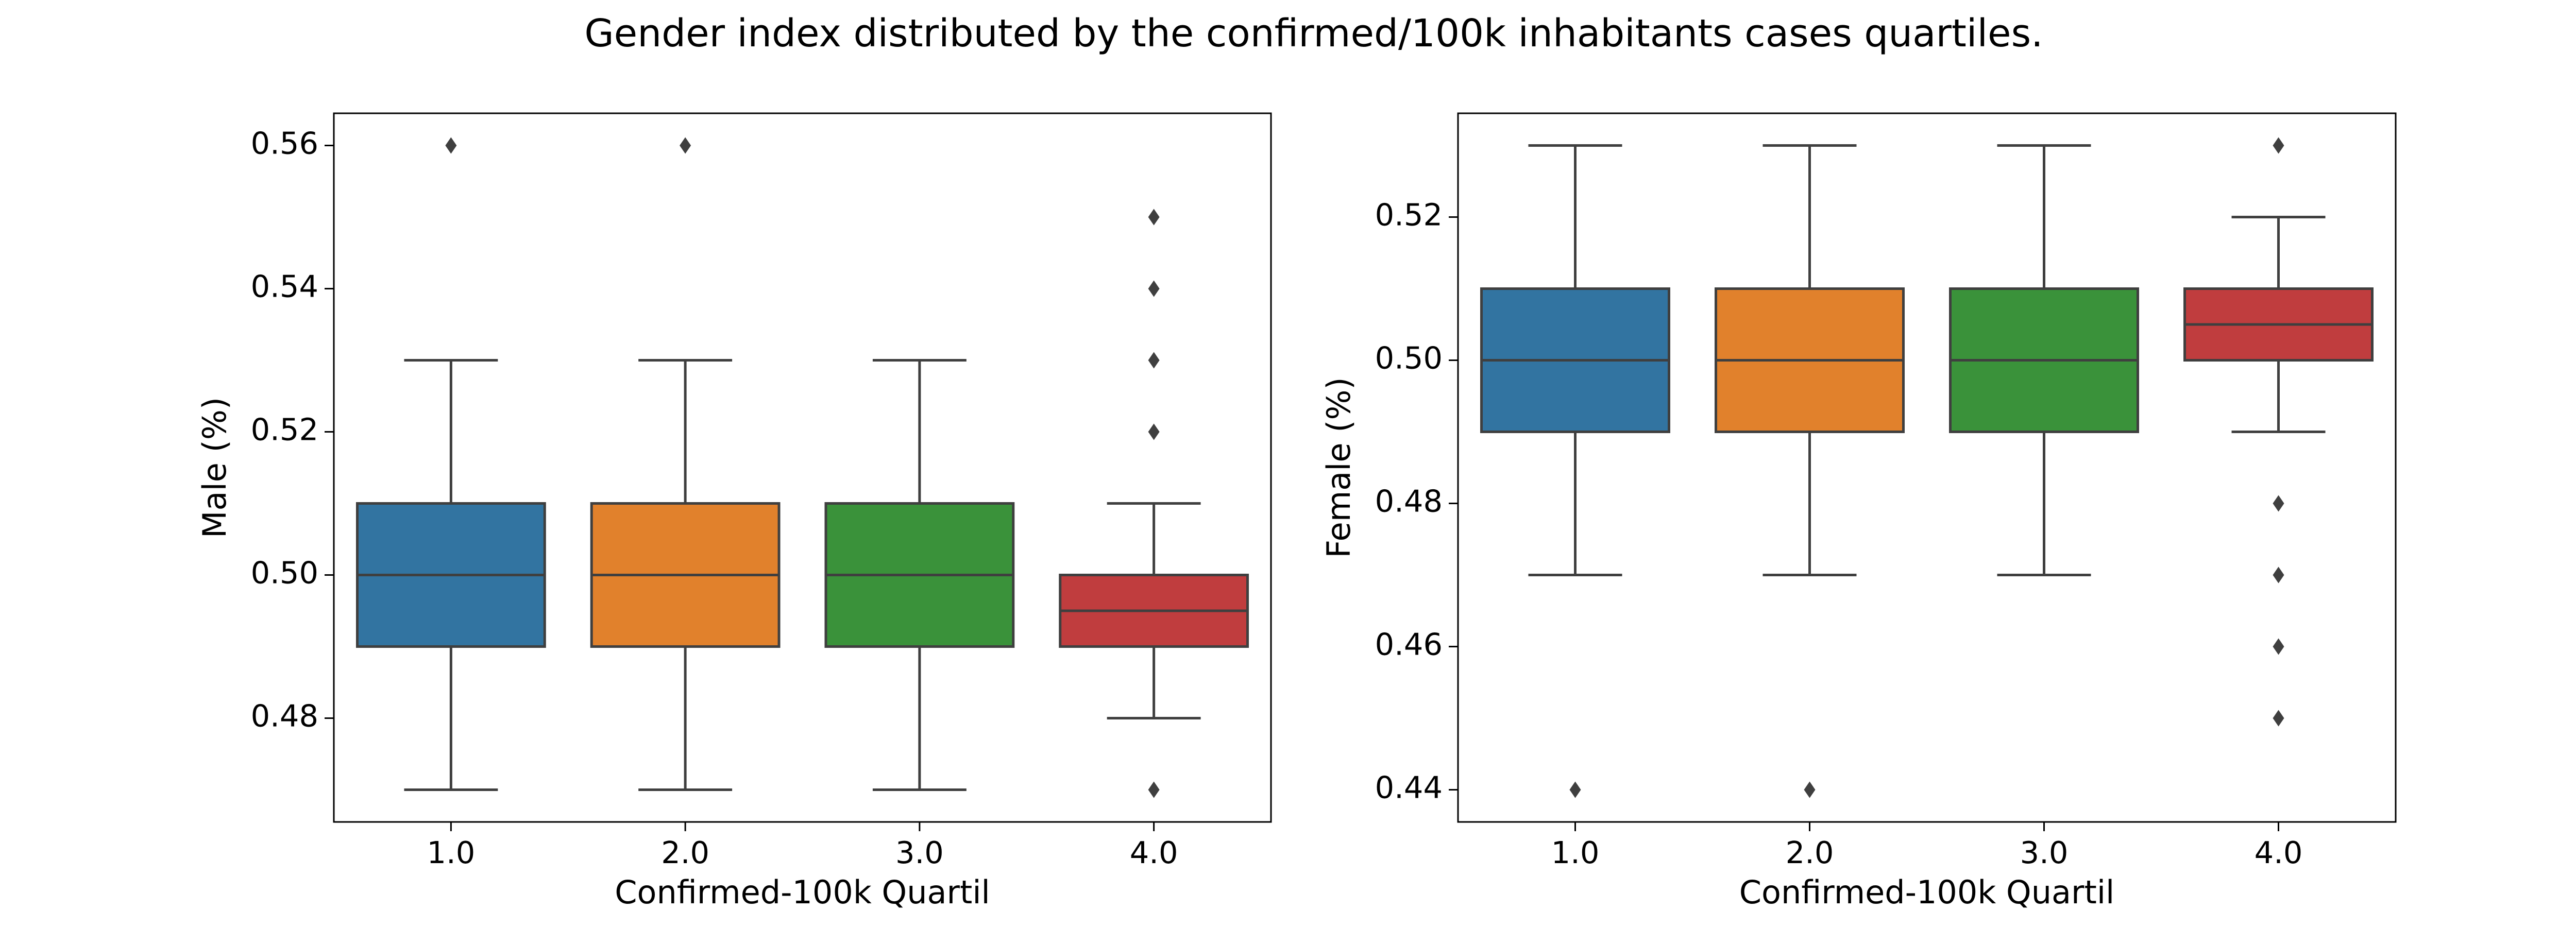 The height and width of the screenshot is (927, 2576). Describe the element at coordinates (685, 853) in the screenshot. I see `panel-1-x-tick-label: 2.0` at that location.